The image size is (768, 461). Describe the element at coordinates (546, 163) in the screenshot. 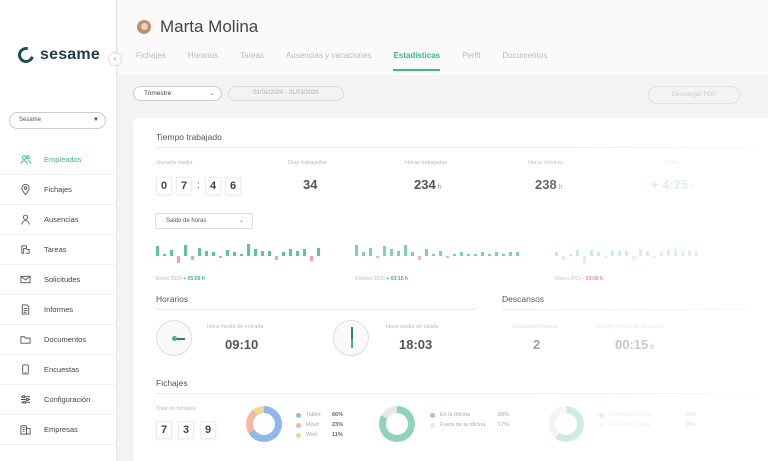

I see `horas-teoricas-label: Horas teóricas` at that location.